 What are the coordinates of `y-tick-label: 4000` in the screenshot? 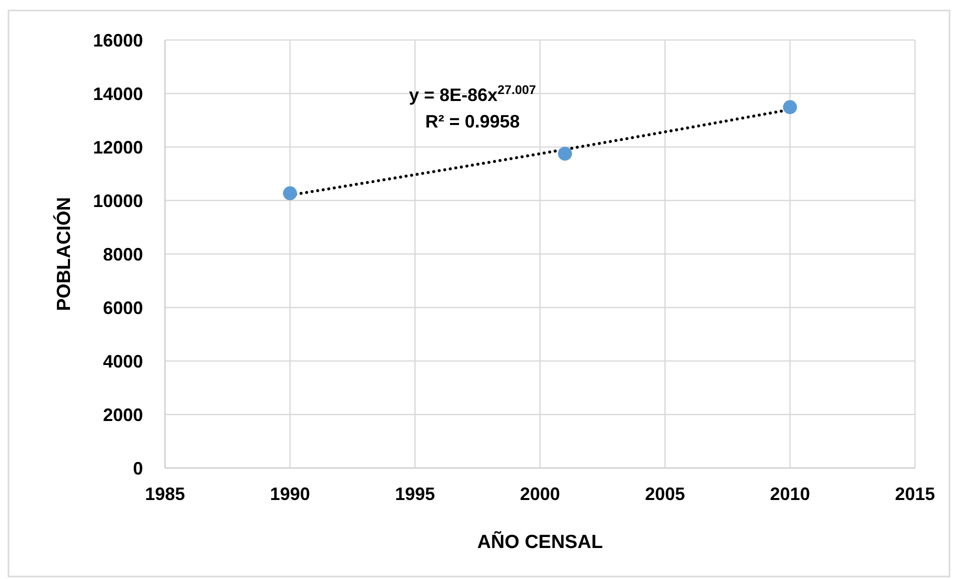 It's located at (122, 361).